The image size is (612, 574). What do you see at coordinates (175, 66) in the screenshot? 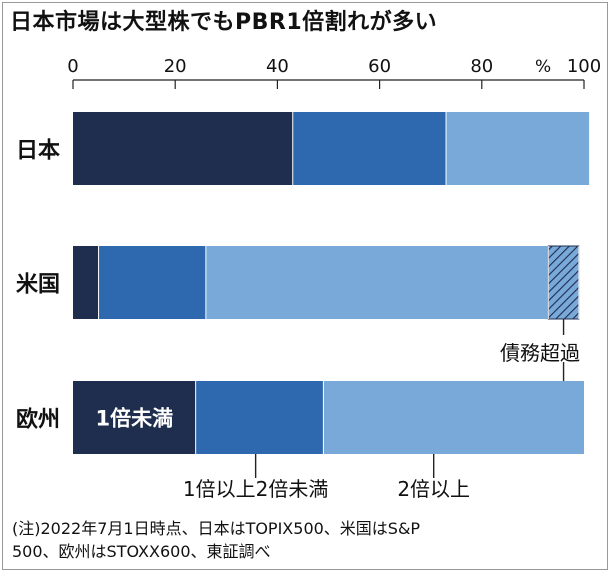
I see `x-tick-label: 20` at bounding box center [175, 66].